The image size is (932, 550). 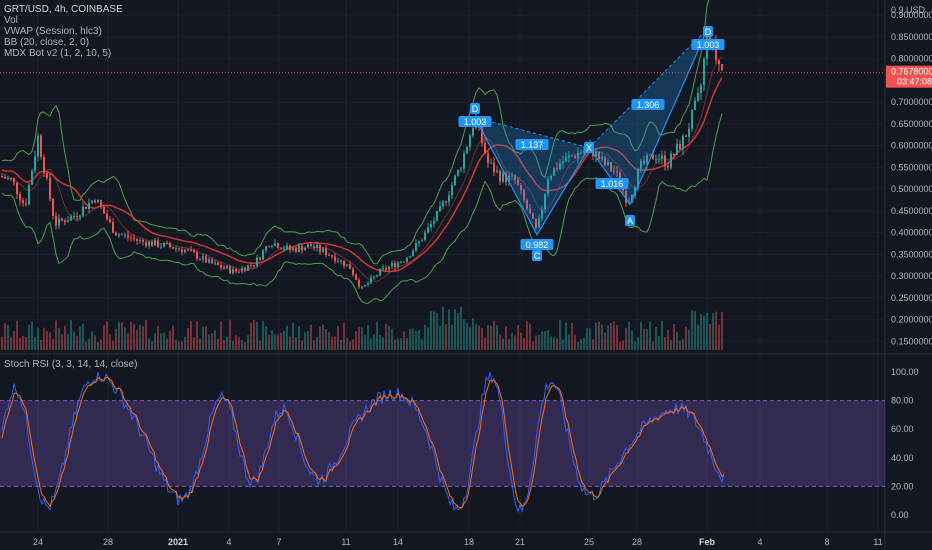 What do you see at coordinates (469, 542) in the screenshot?
I see `time-tick-label: 18` at bounding box center [469, 542].